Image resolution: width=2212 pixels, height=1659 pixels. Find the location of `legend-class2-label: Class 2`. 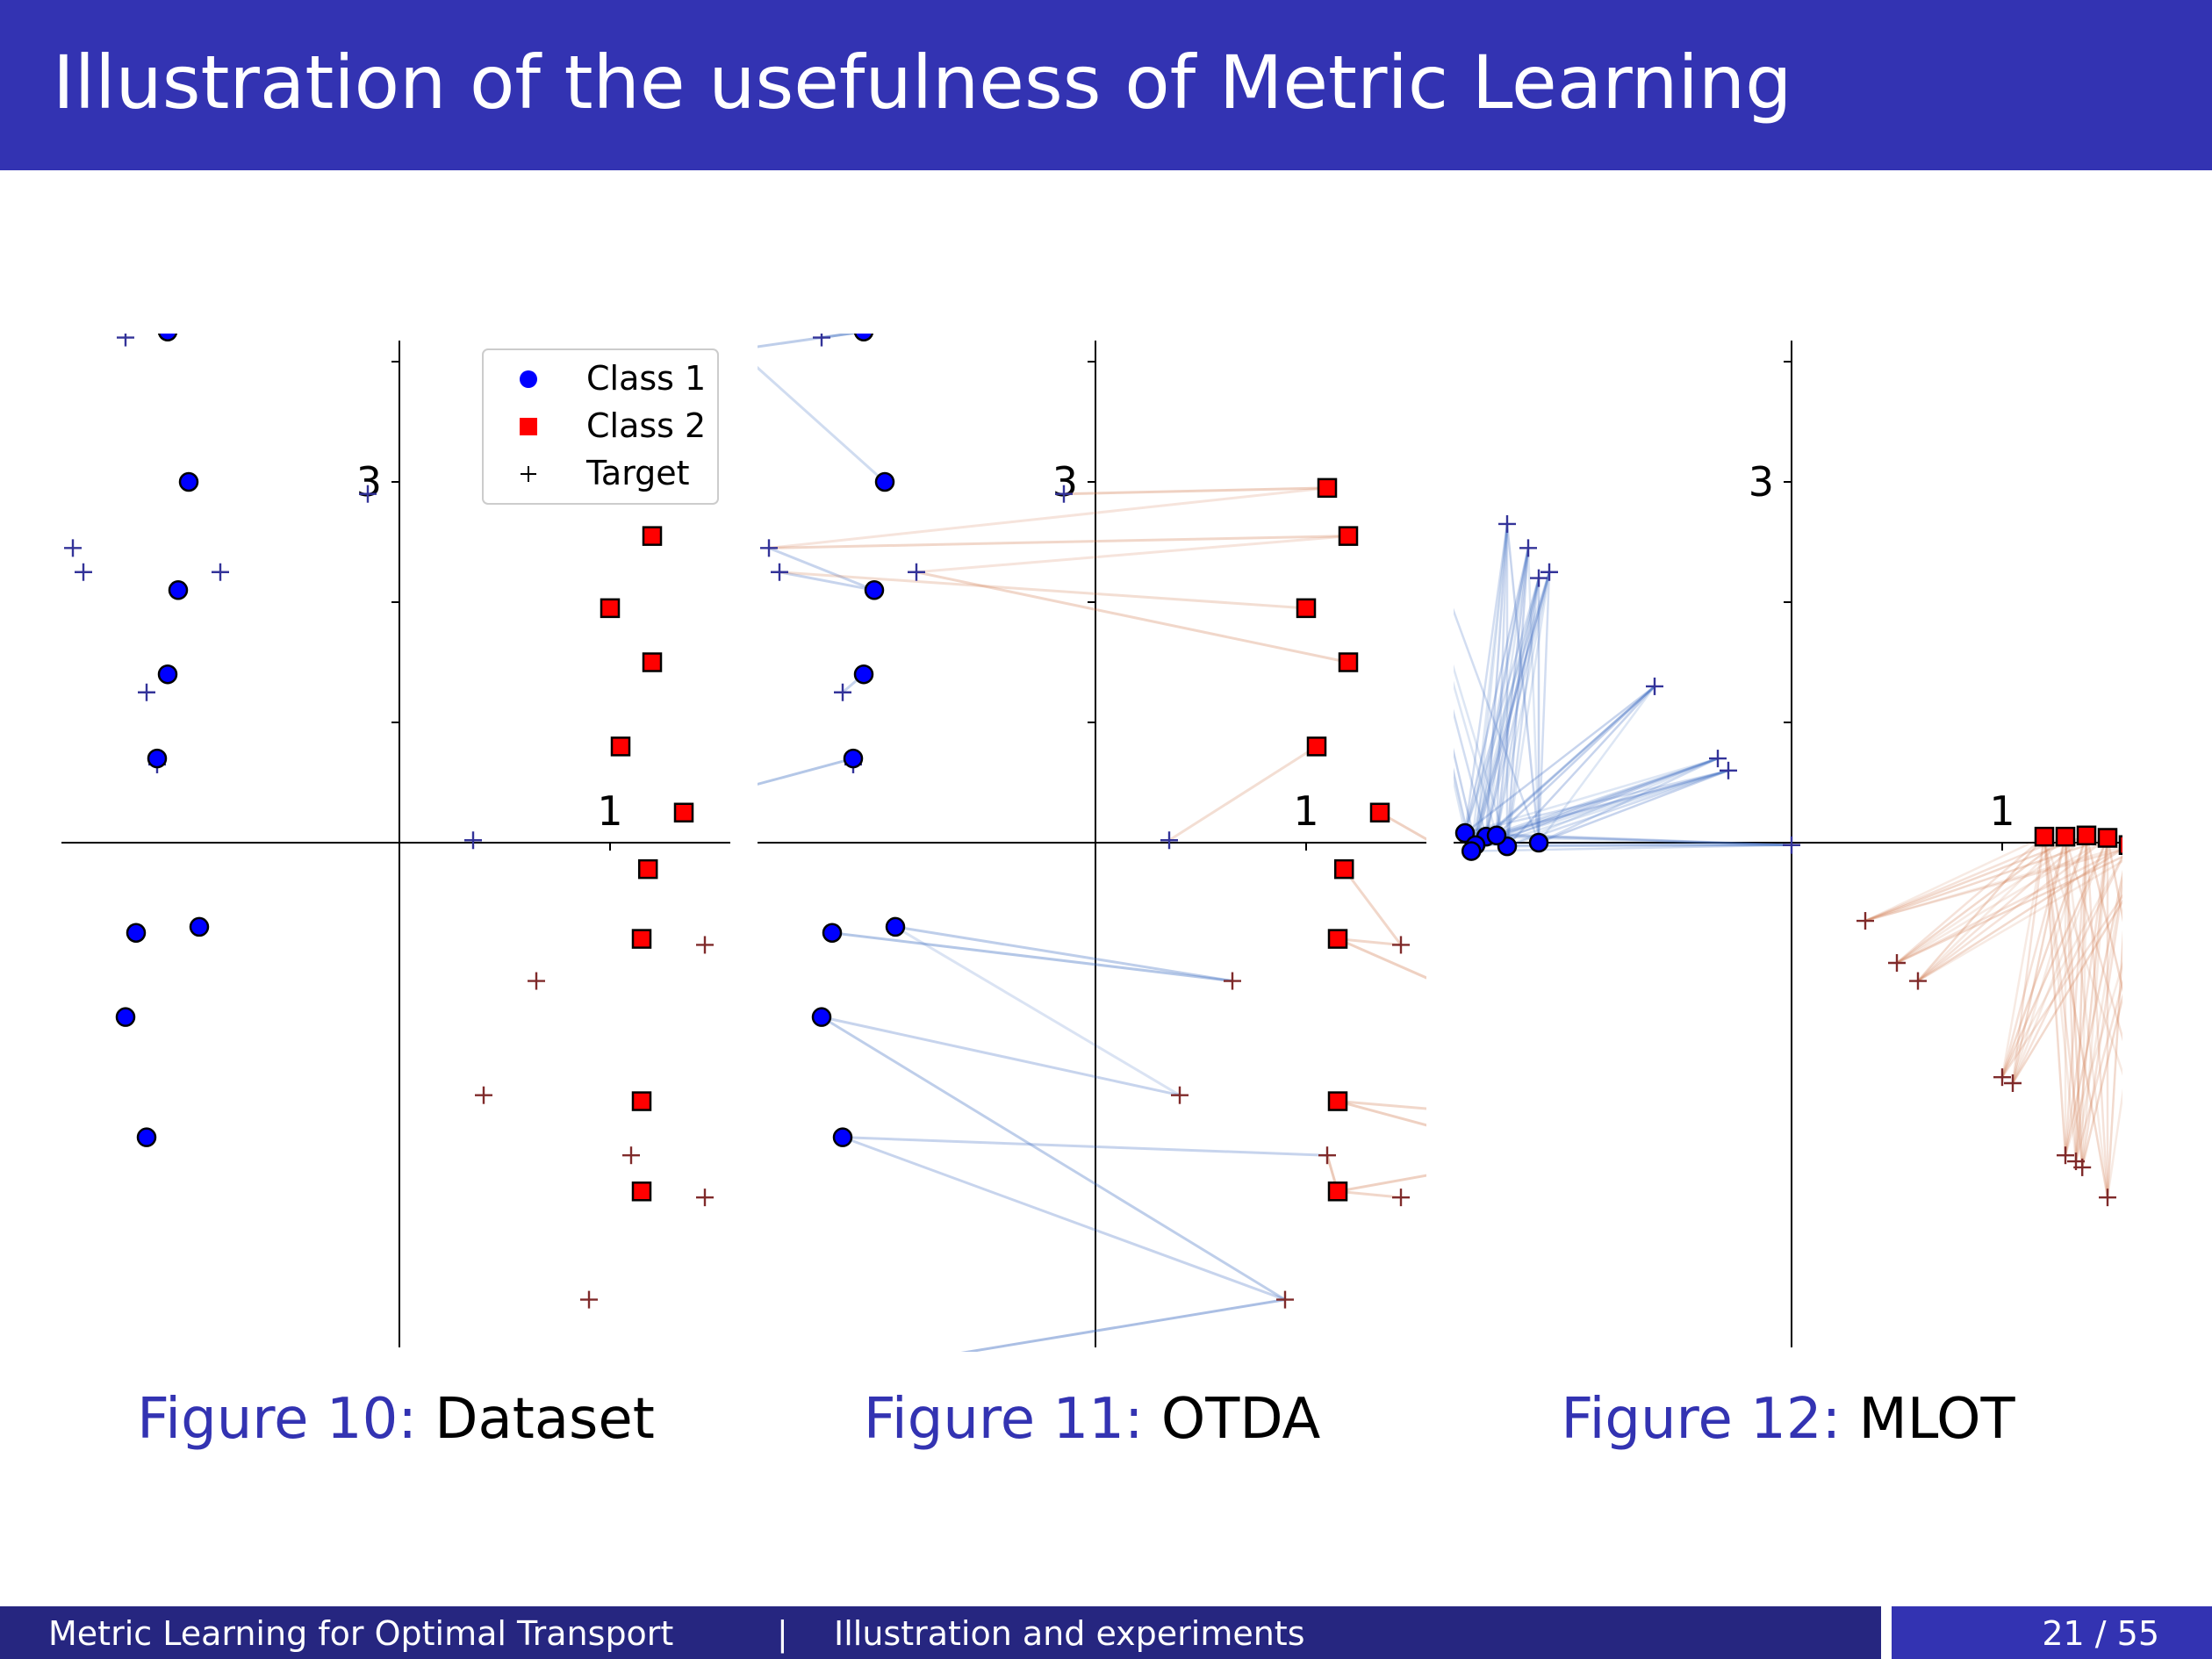

legend-class2-label: Class 2 is located at coordinates (646, 425).